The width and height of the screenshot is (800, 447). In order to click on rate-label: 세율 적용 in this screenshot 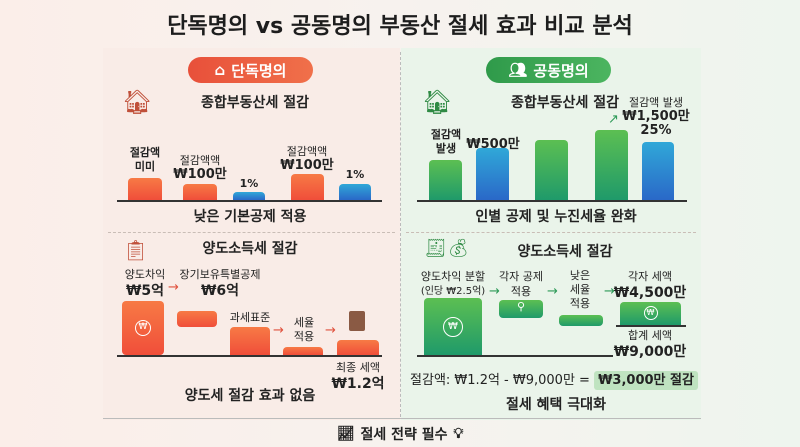, I will do `click(304, 329)`.